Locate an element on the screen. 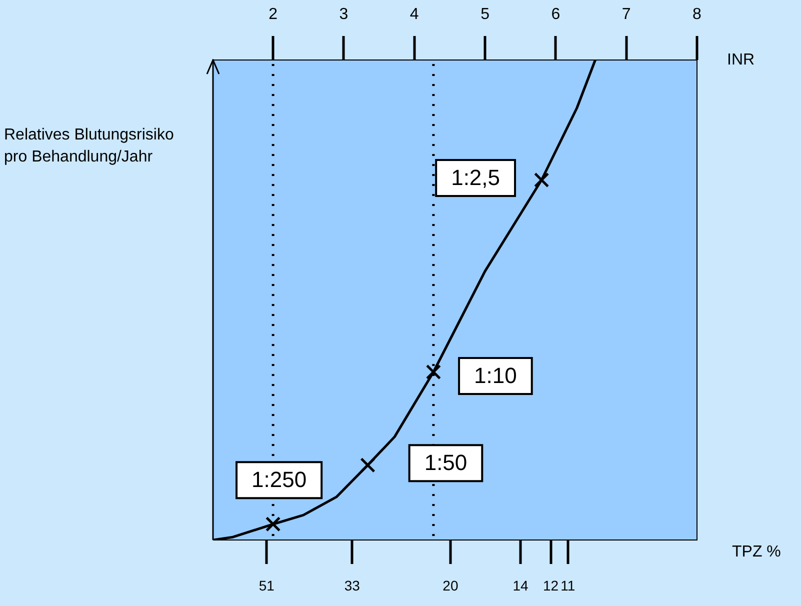  annotation: 1:2,5 is located at coordinates (475, 177).